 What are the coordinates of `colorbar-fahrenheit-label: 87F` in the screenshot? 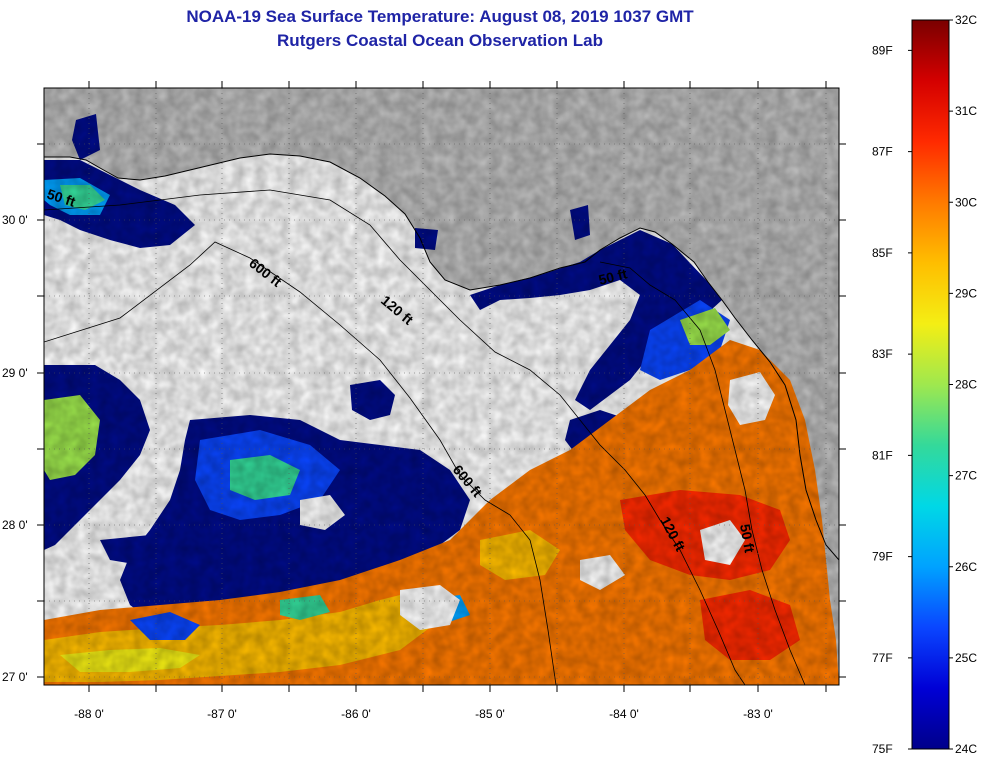 It's located at (882, 152).